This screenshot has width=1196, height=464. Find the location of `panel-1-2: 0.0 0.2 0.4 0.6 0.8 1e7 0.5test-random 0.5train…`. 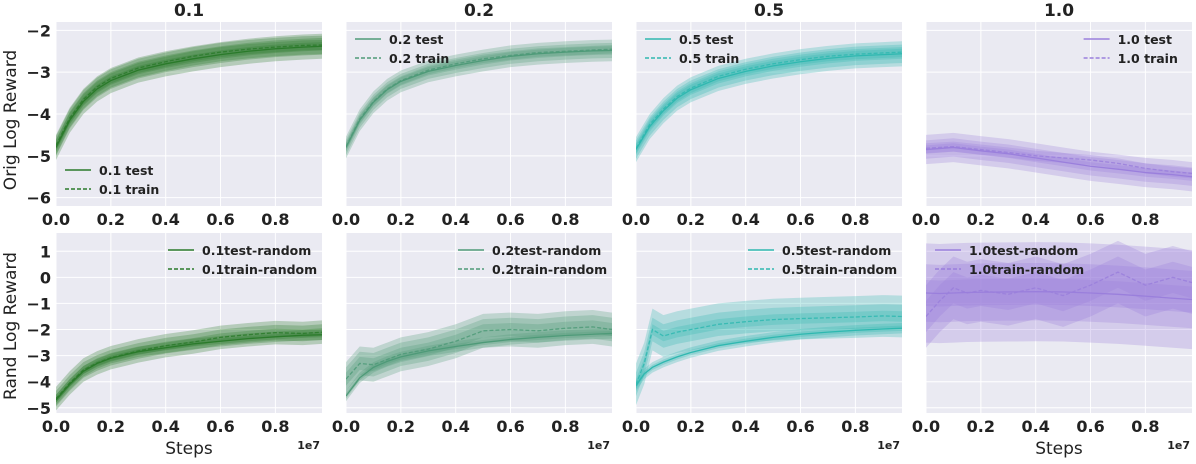

panel-1-2: 0.0 0.2 0.4 0.6 0.8 1e7 0.5test-random 0.5train… is located at coordinates (762, 342).